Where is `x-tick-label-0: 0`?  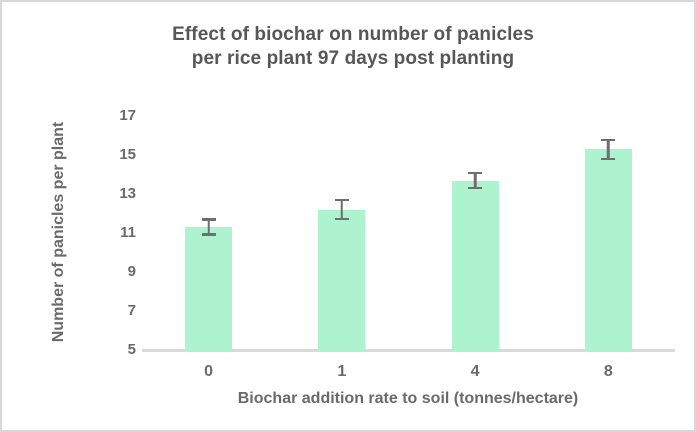 x-tick-label-0: 0 is located at coordinates (209, 371).